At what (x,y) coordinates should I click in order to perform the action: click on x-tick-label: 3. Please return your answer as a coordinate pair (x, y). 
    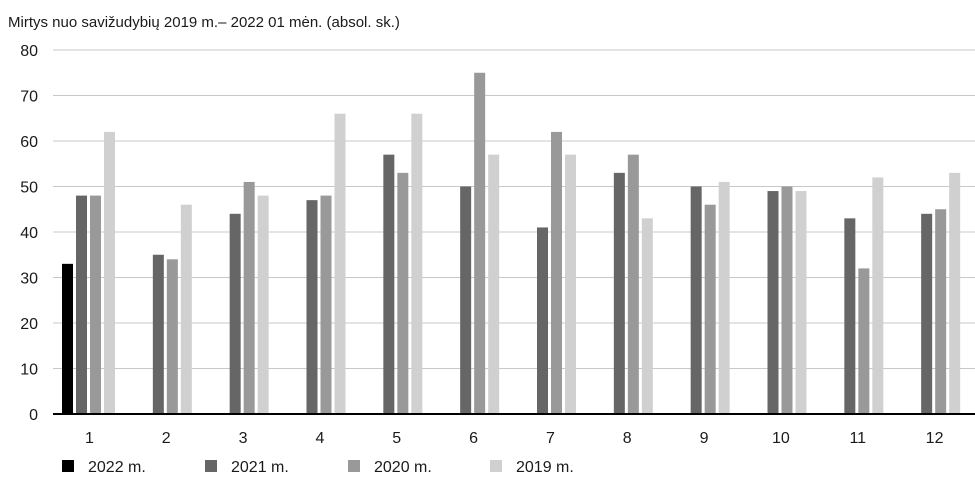
    Looking at the image, I should click on (243, 438).